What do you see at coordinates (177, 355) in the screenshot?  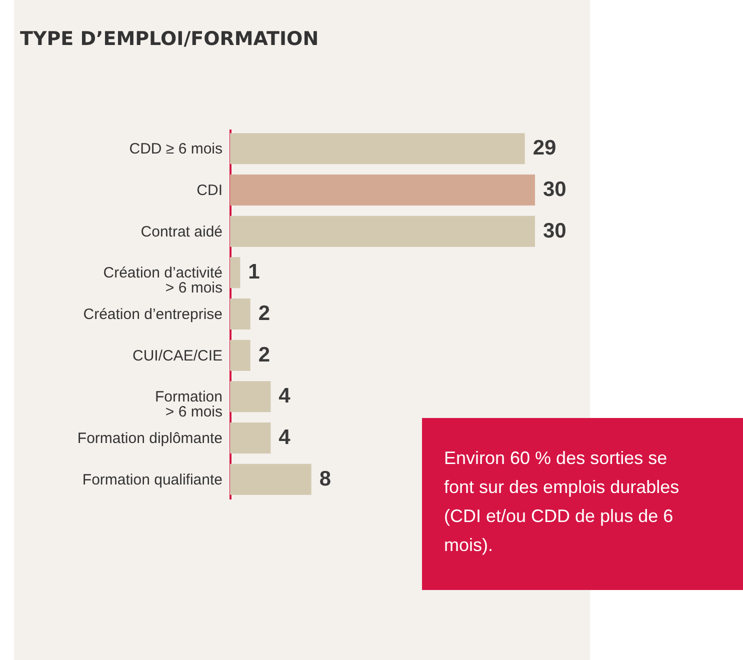 I see `y-tick-label: CUI/CAE/CIE` at bounding box center [177, 355].